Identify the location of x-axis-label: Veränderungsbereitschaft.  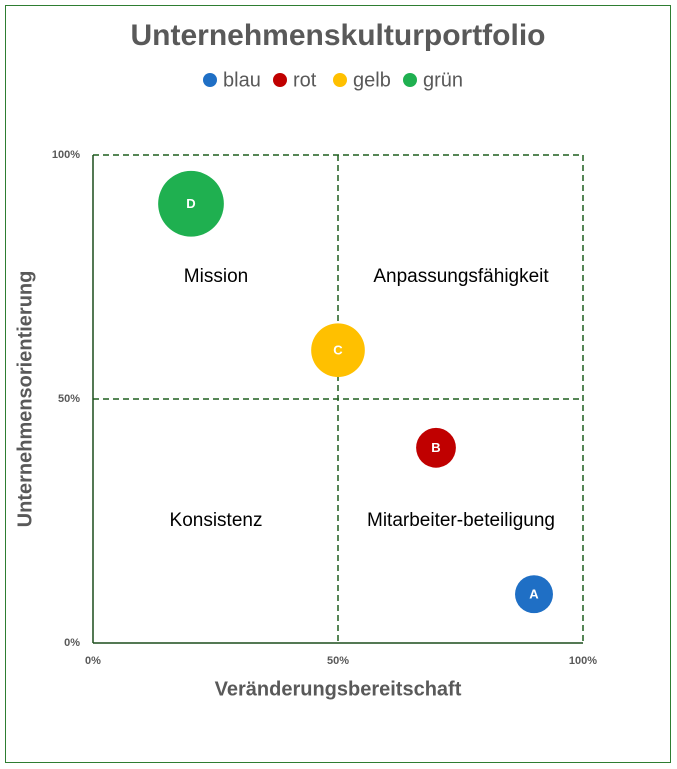
(338, 689).